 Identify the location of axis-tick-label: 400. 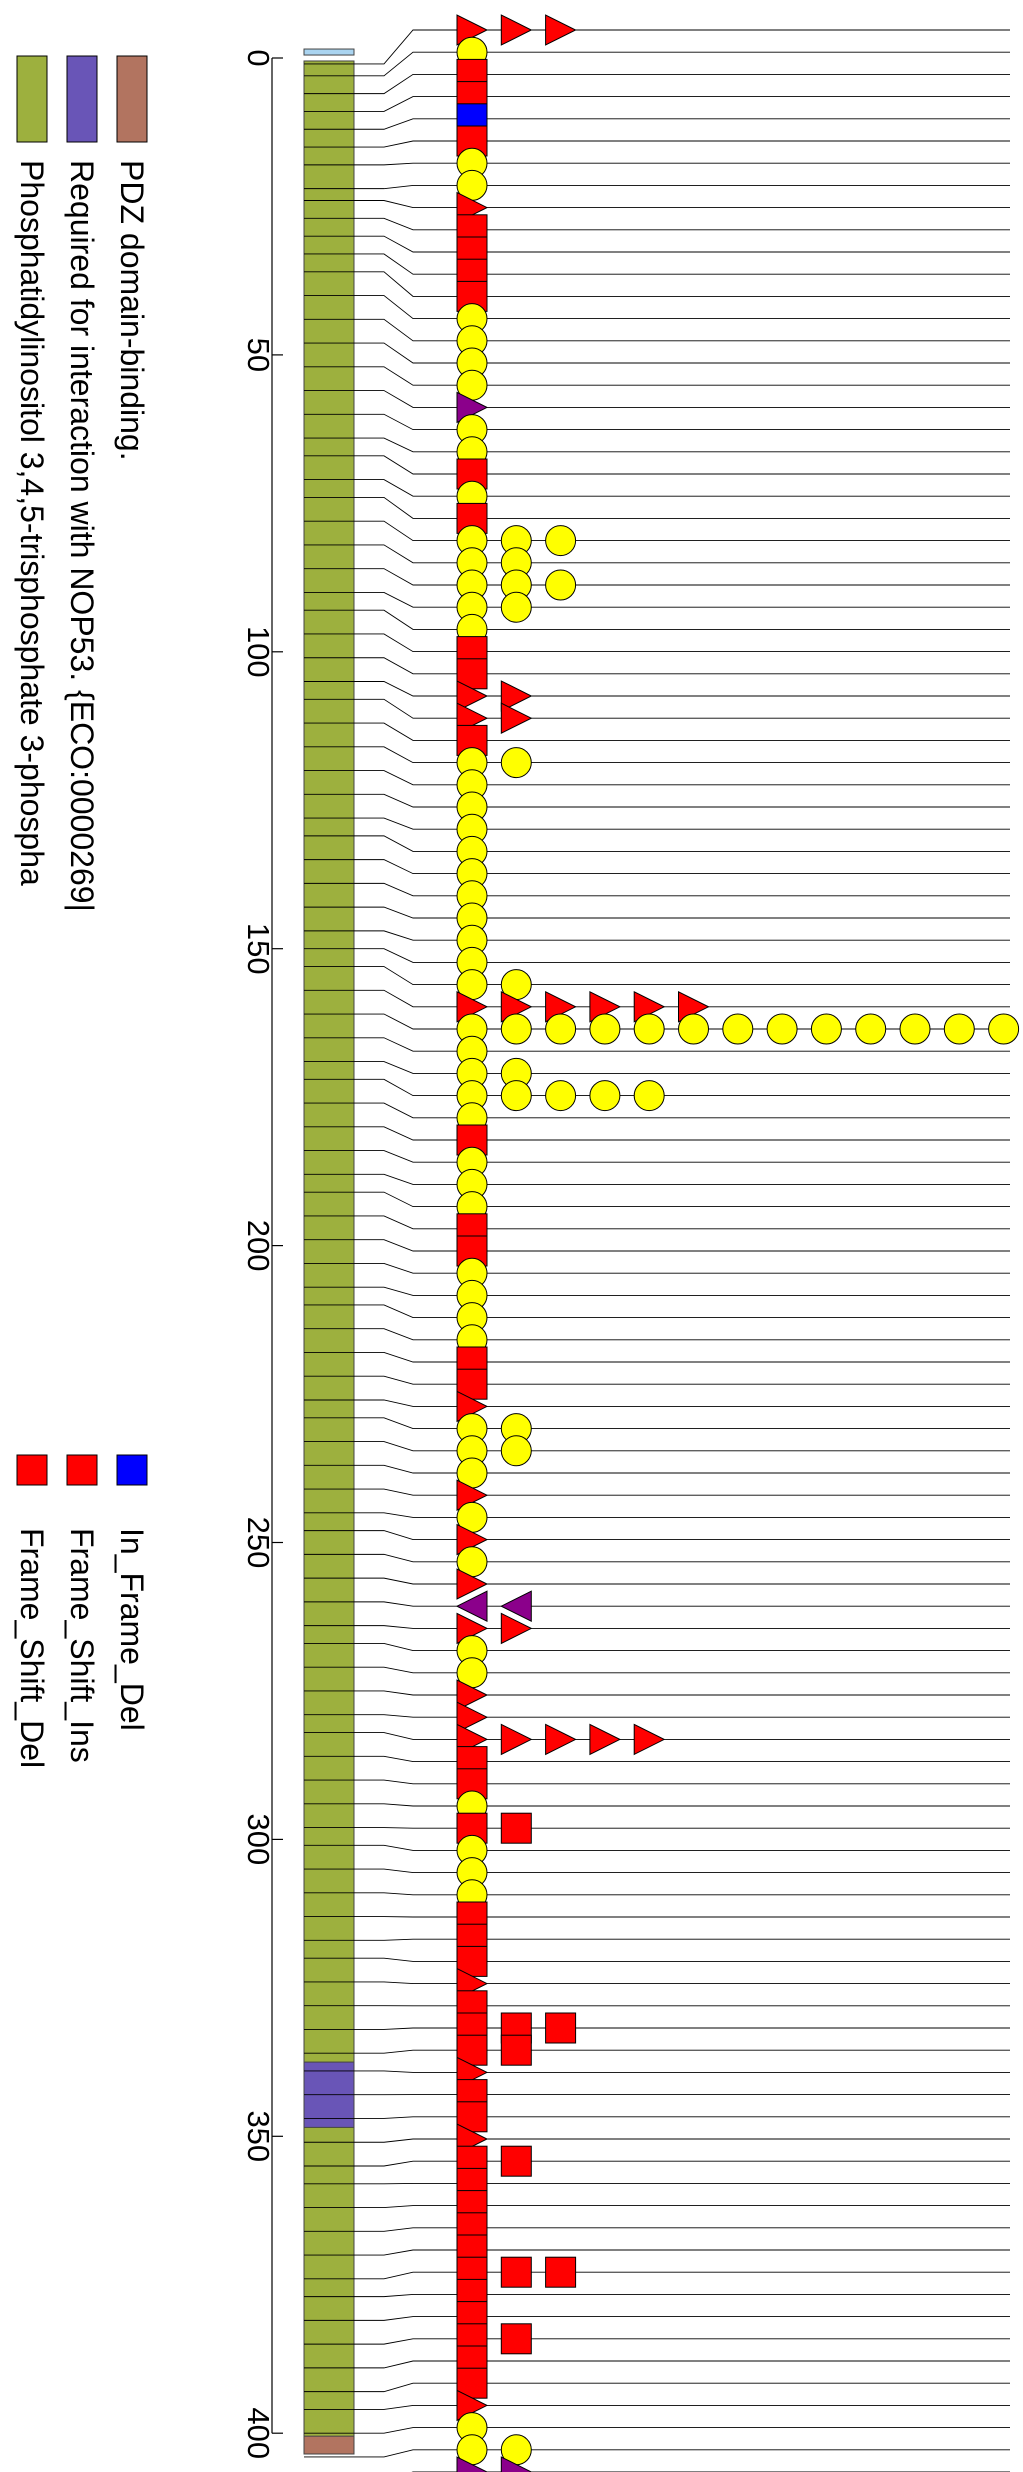
(258, 2433).